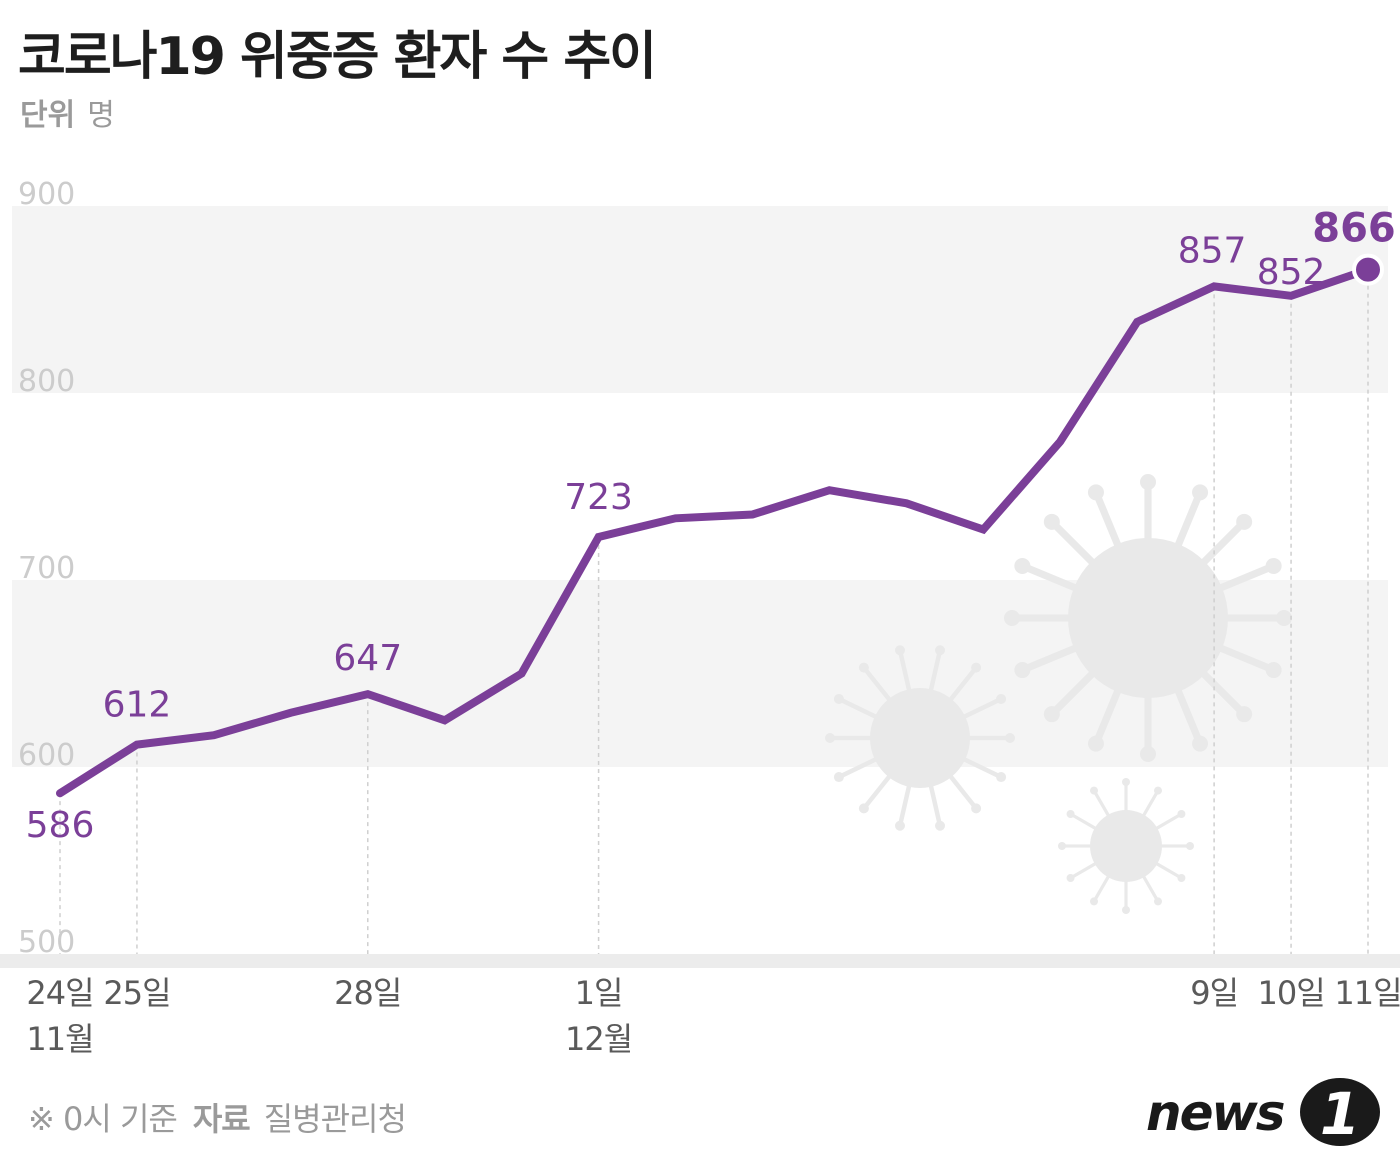 This screenshot has width=1400, height=1162. What do you see at coordinates (60, 825) in the screenshot?
I see `data-label: 586` at bounding box center [60, 825].